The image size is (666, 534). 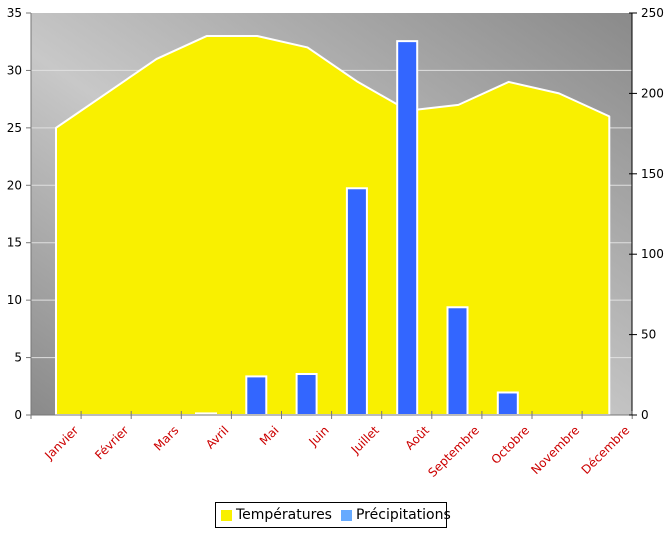 What do you see at coordinates (217, 437) in the screenshot?
I see `x-label: Avril` at bounding box center [217, 437].